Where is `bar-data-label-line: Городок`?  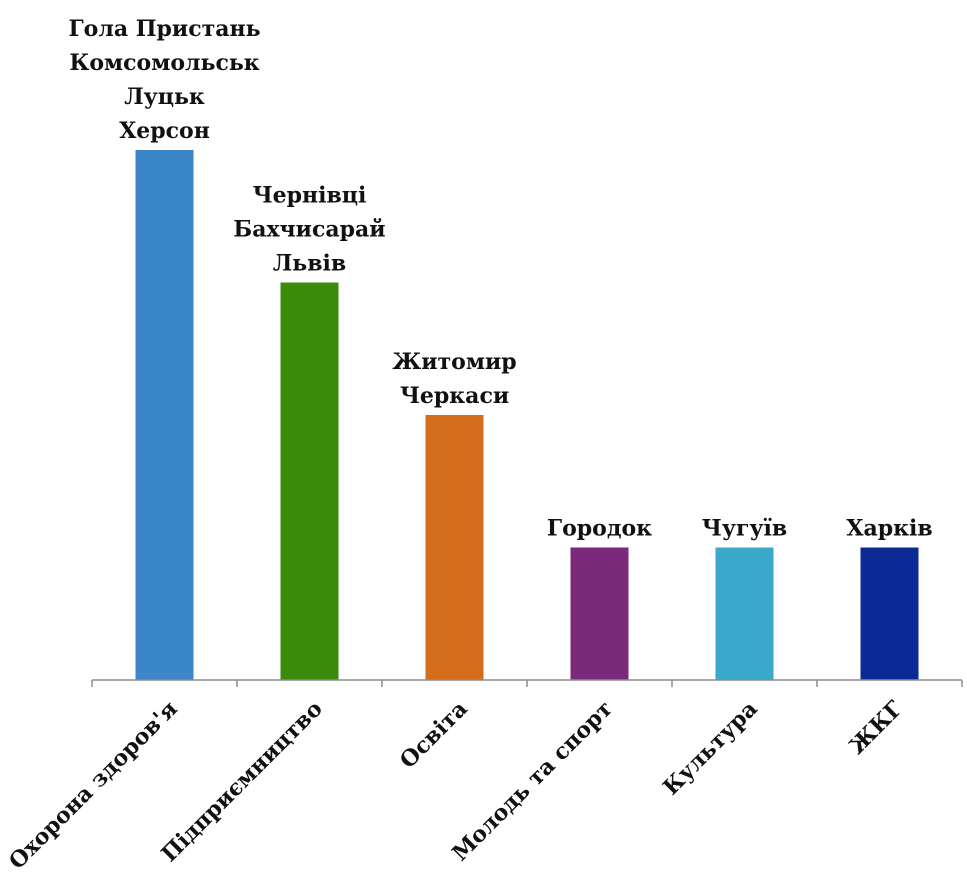 bar-data-label-line: Городок is located at coordinates (599, 529).